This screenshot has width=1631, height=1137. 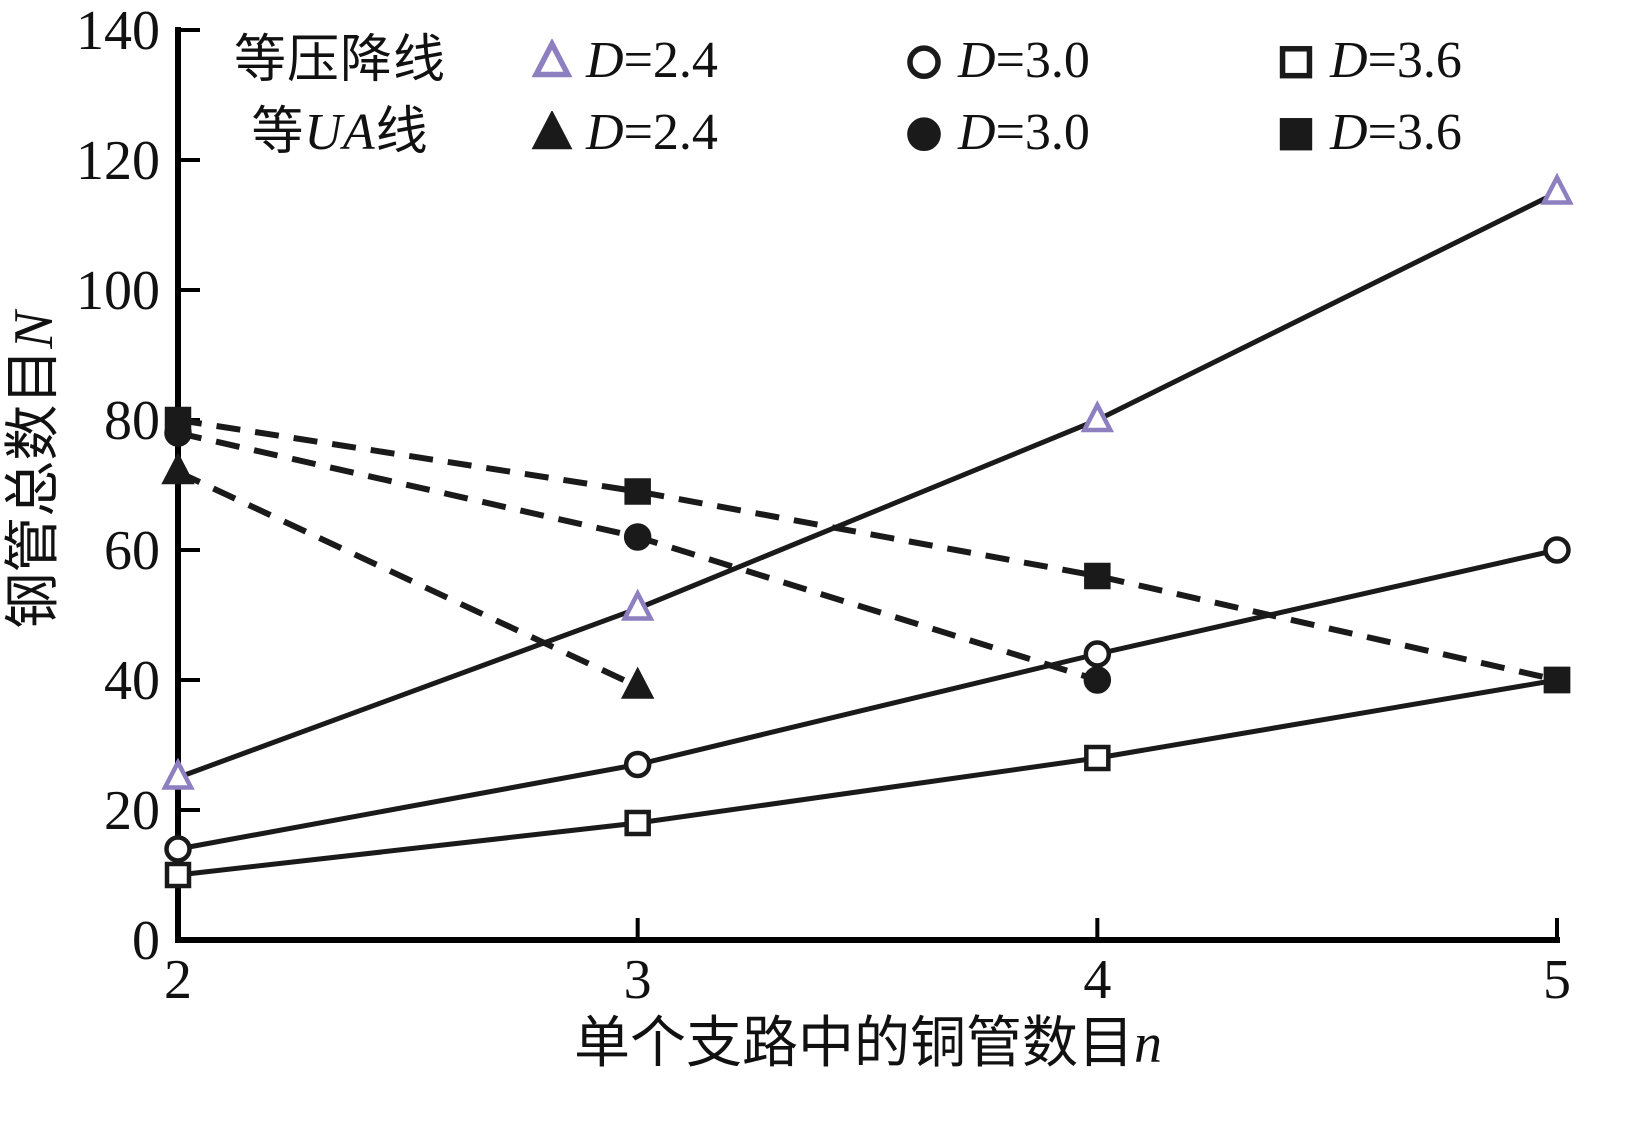 I want to click on y-tick-label: 120, so click(x=118, y=161).